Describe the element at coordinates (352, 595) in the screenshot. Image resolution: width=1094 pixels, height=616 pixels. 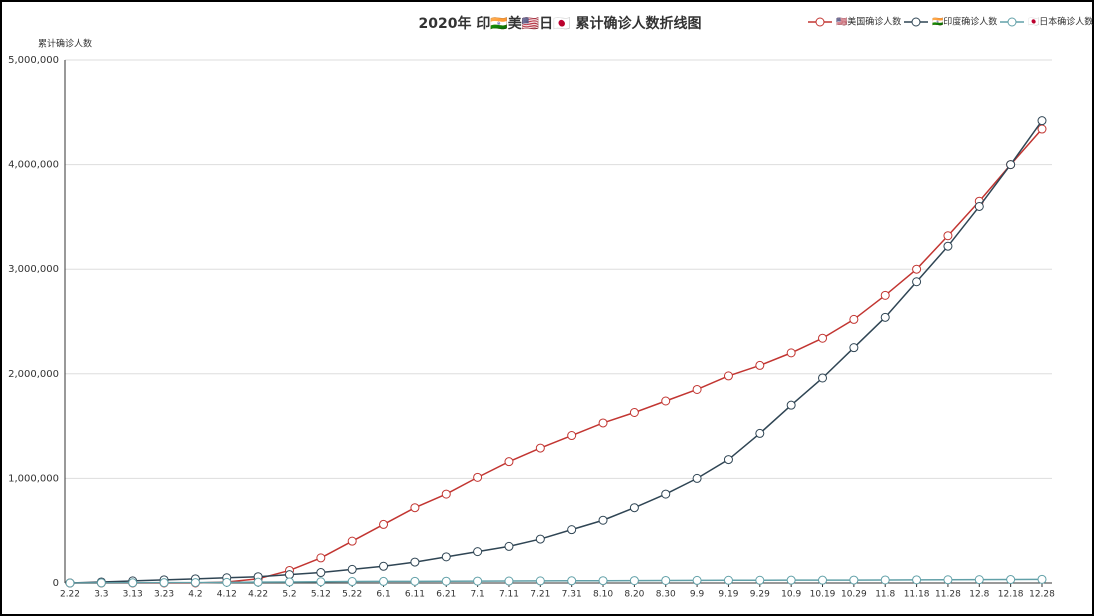
I see `x-tick-label: 5.22` at that location.